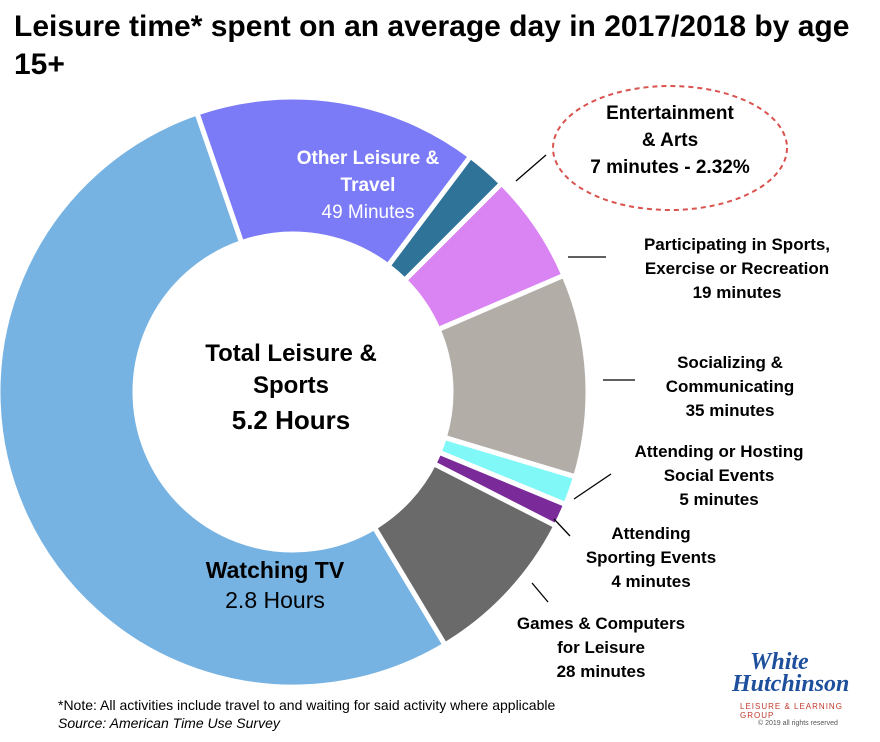 The height and width of the screenshot is (742, 880). What do you see at coordinates (737, 244) in the screenshot?
I see `label-sport-1: Participating in Sports,` at bounding box center [737, 244].